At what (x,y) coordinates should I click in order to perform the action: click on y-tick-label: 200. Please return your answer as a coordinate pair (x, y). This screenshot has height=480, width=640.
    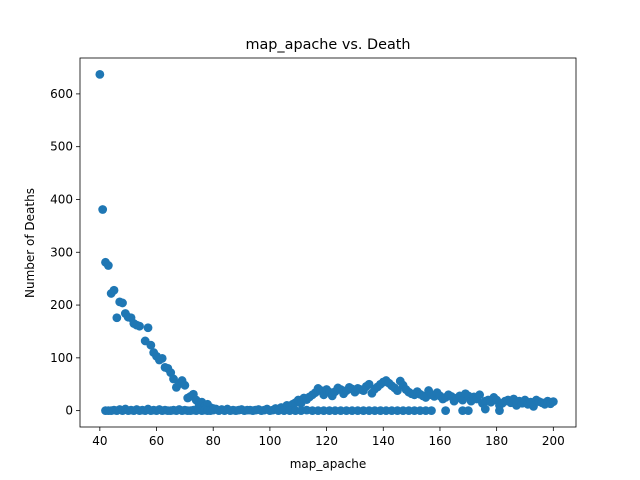
    Looking at the image, I should click on (61, 305).